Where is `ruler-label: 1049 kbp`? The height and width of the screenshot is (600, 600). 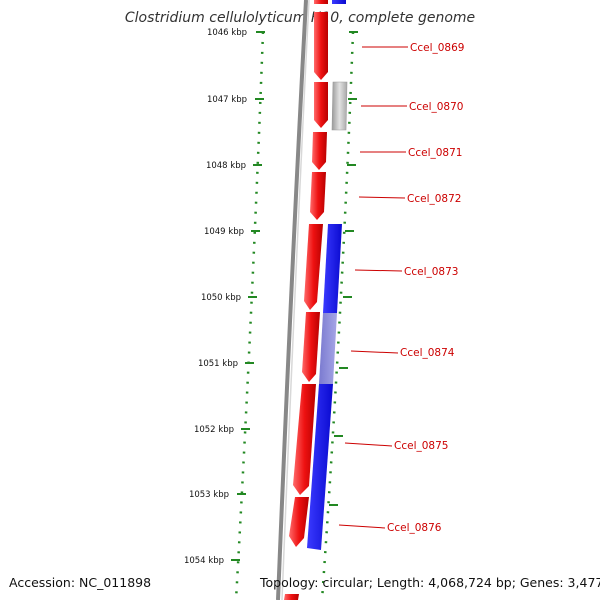 ruler-label: 1049 kbp is located at coordinates (224, 232).